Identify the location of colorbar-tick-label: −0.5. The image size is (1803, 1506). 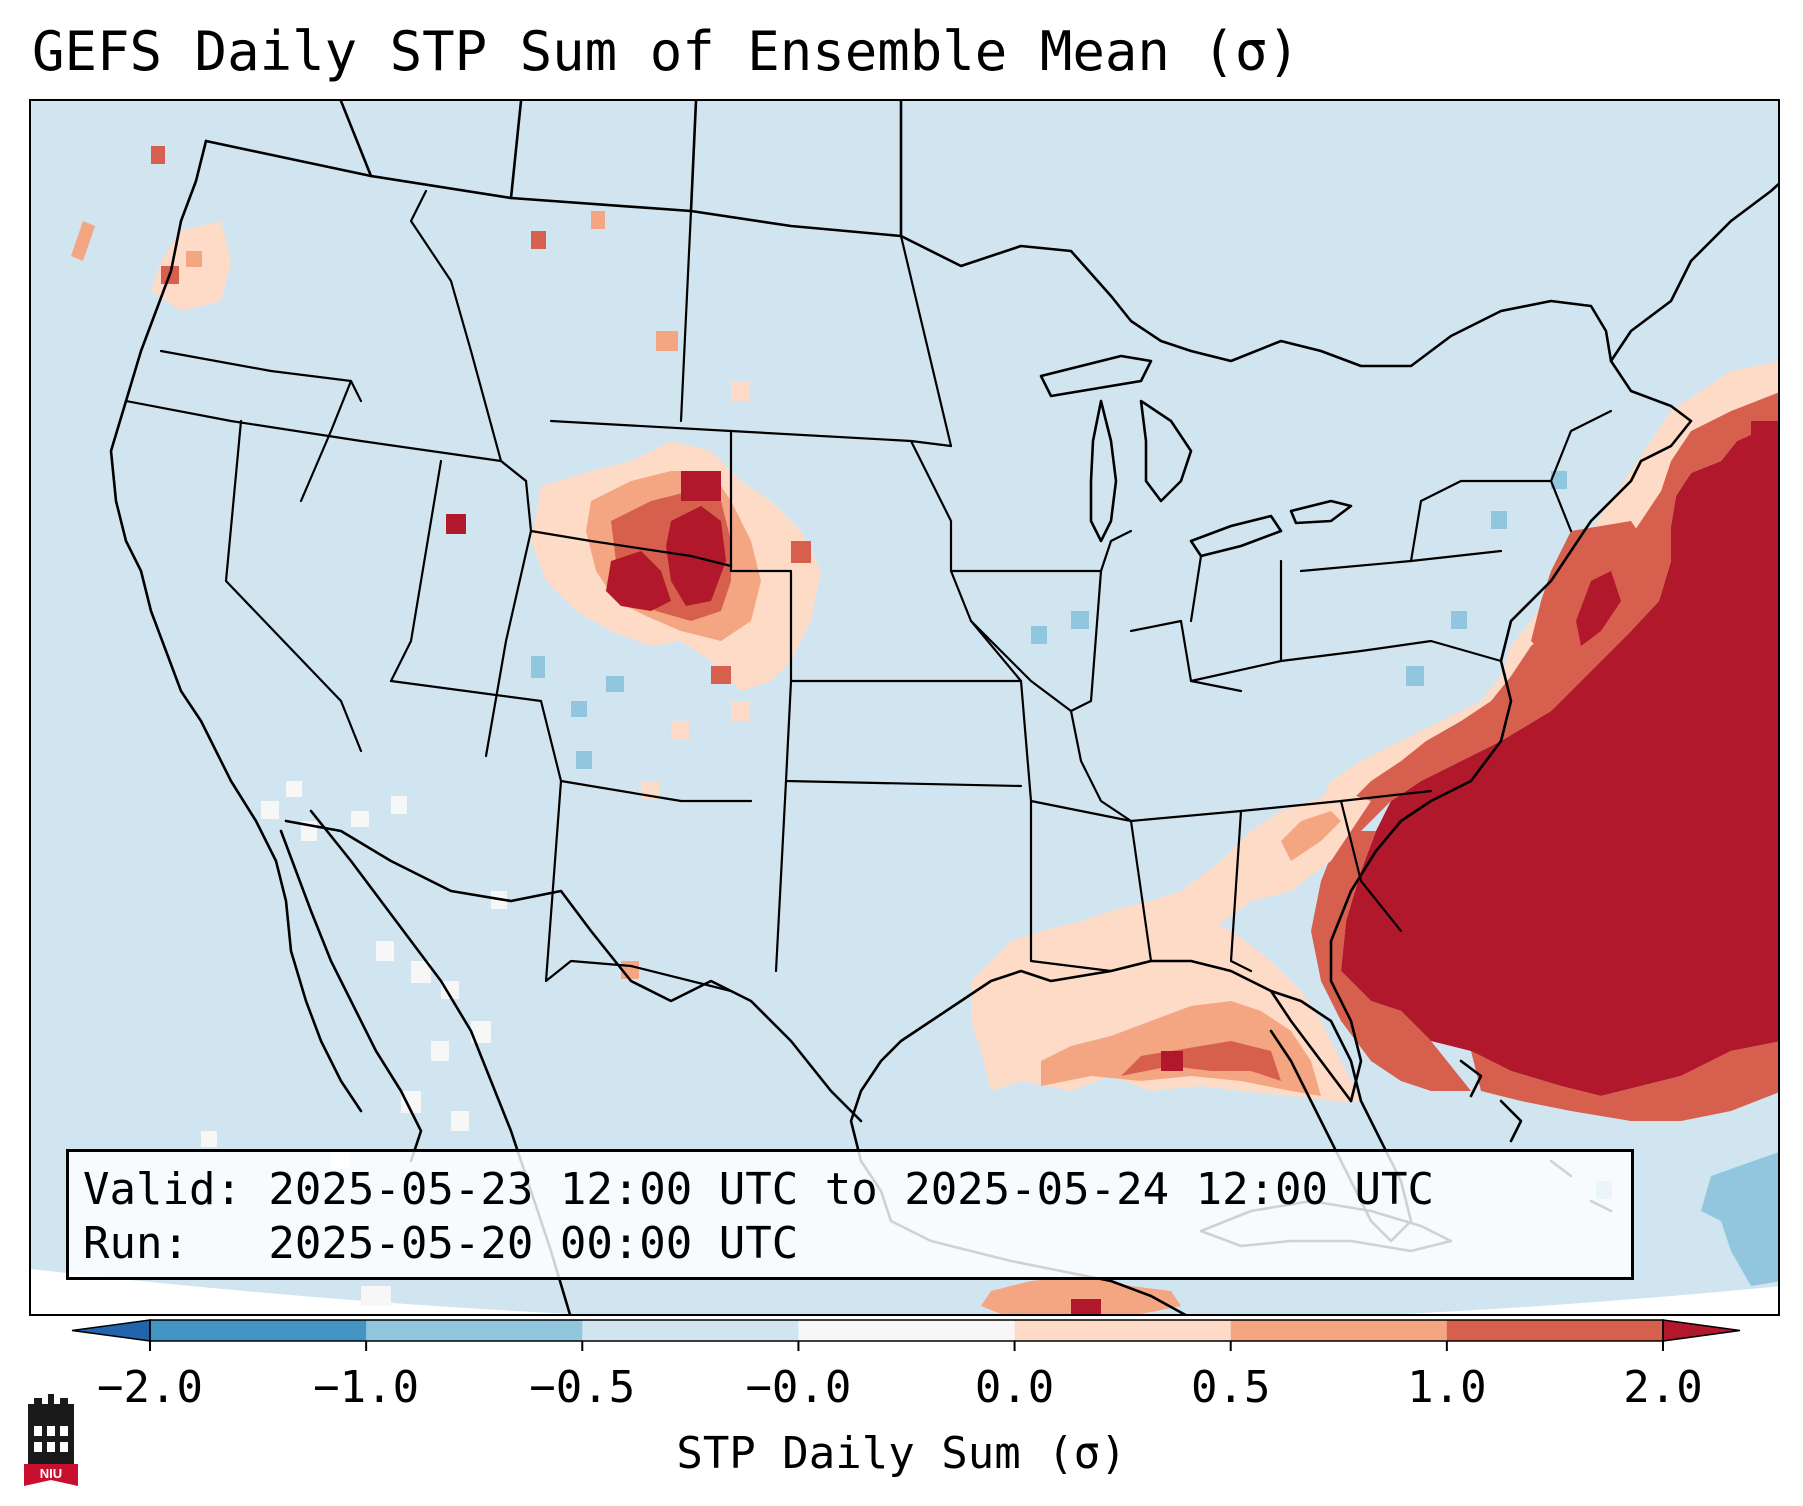
(582, 1387).